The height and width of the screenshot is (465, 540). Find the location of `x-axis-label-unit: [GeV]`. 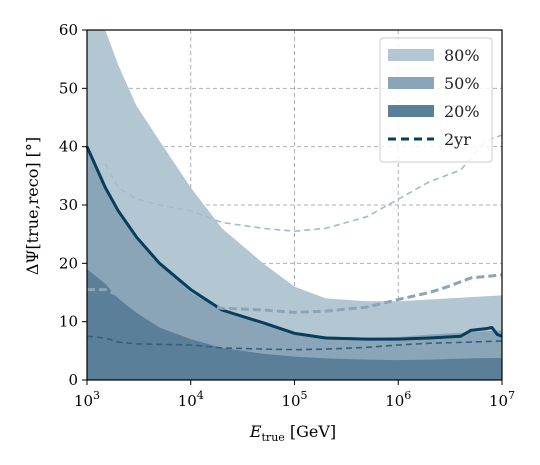

x-axis-label-unit: [GeV] is located at coordinates (310, 431).